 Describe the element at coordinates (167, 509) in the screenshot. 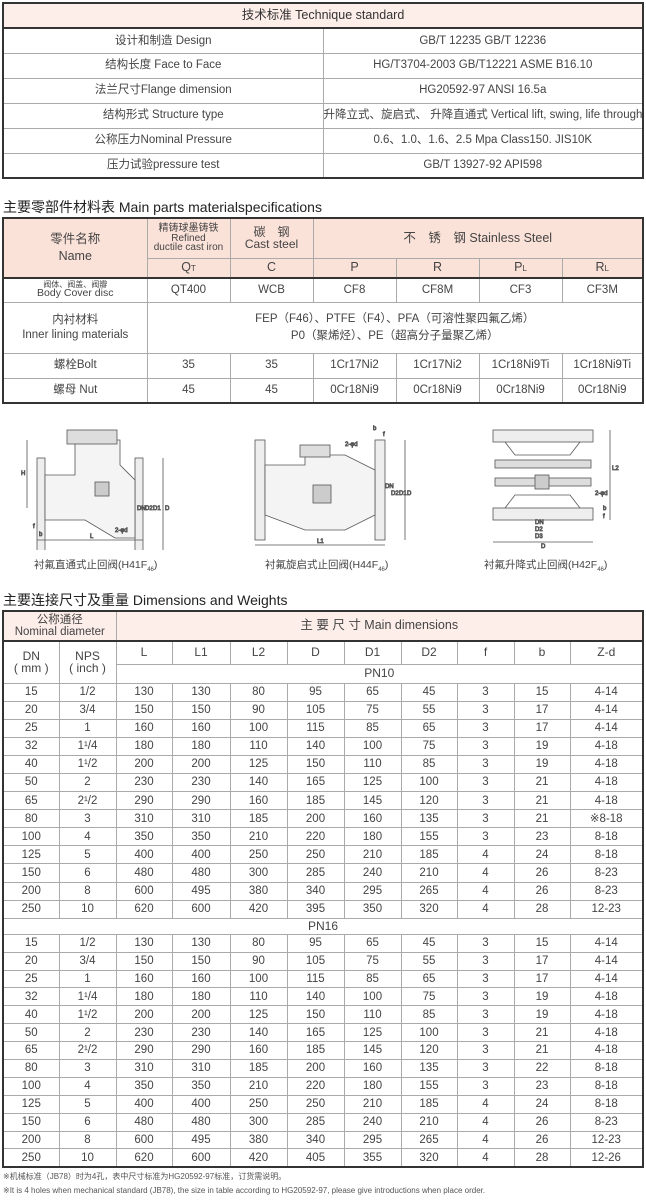

I see `dim-label: D` at that location.